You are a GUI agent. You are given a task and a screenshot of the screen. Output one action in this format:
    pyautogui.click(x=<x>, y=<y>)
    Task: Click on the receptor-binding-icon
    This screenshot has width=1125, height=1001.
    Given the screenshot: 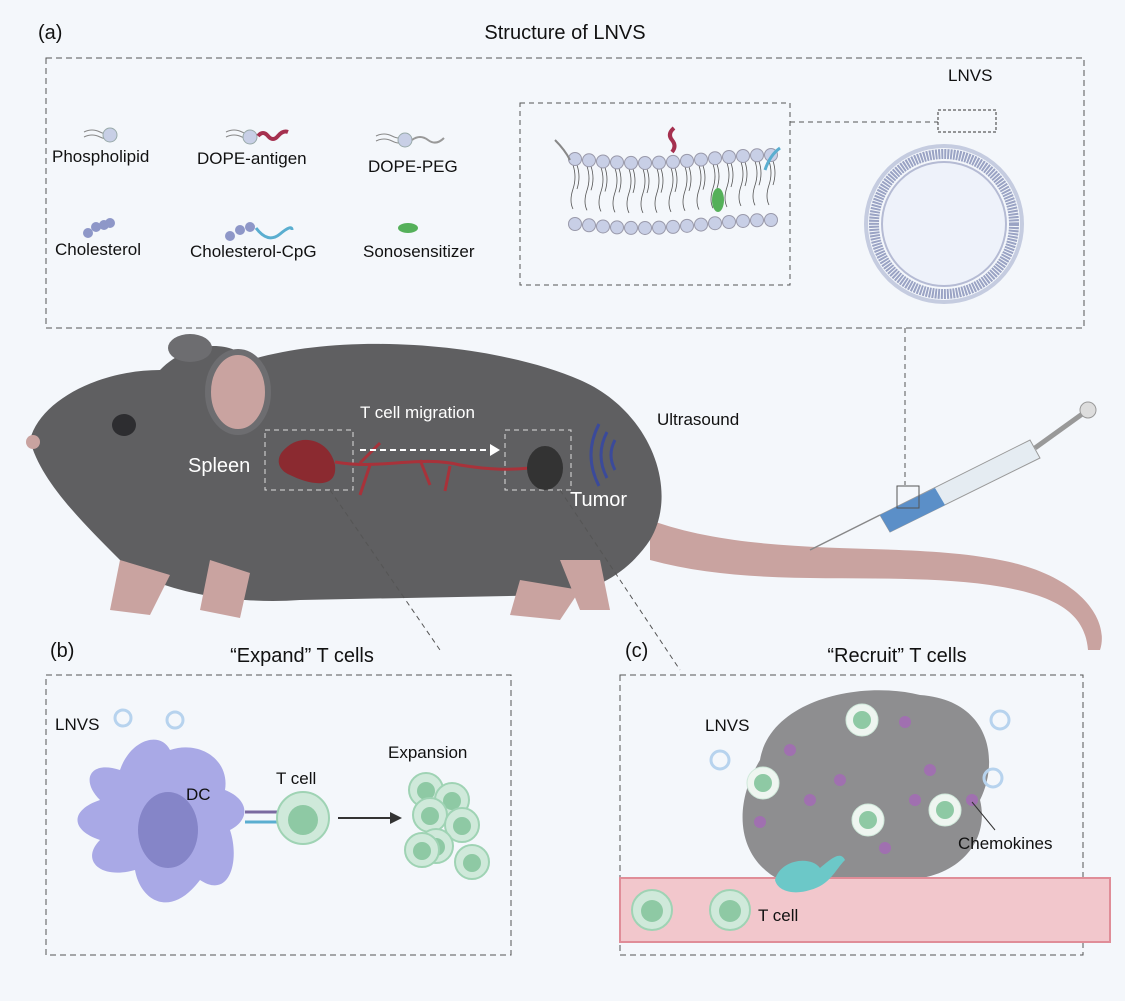 What is the action you would take?
    pyautogui.click(x=261, y=817)
    